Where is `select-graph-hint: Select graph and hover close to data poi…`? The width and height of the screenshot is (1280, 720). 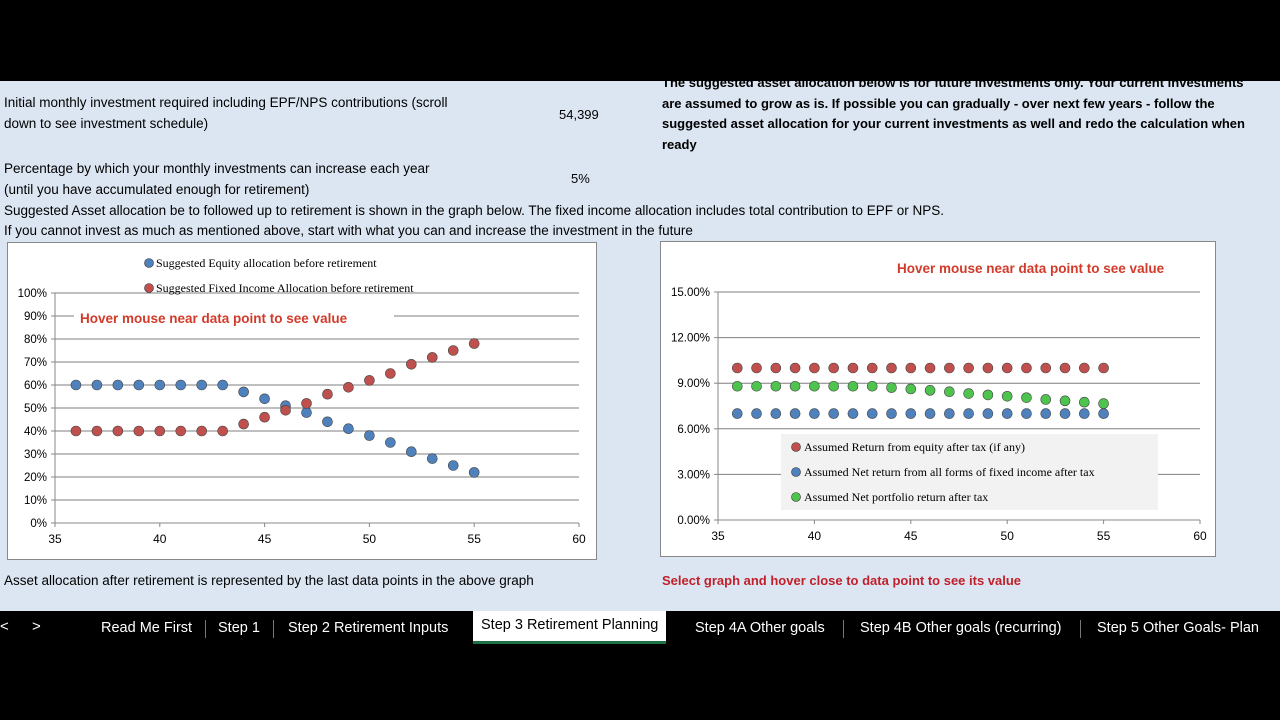 select-graph-hint: Select graph and hover close to data poi… is located at coordinates (842, 580).